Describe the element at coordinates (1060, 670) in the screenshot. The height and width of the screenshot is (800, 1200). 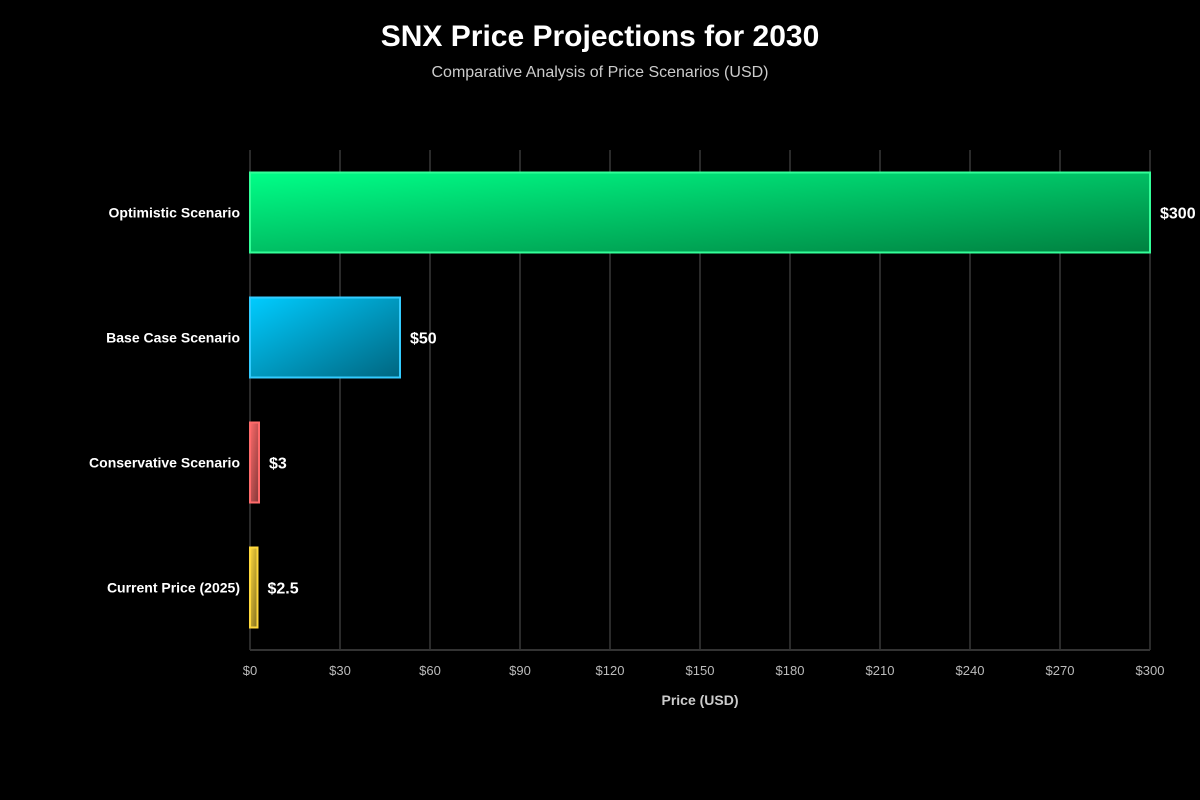
I see `x-tick-label: $270` at that location.